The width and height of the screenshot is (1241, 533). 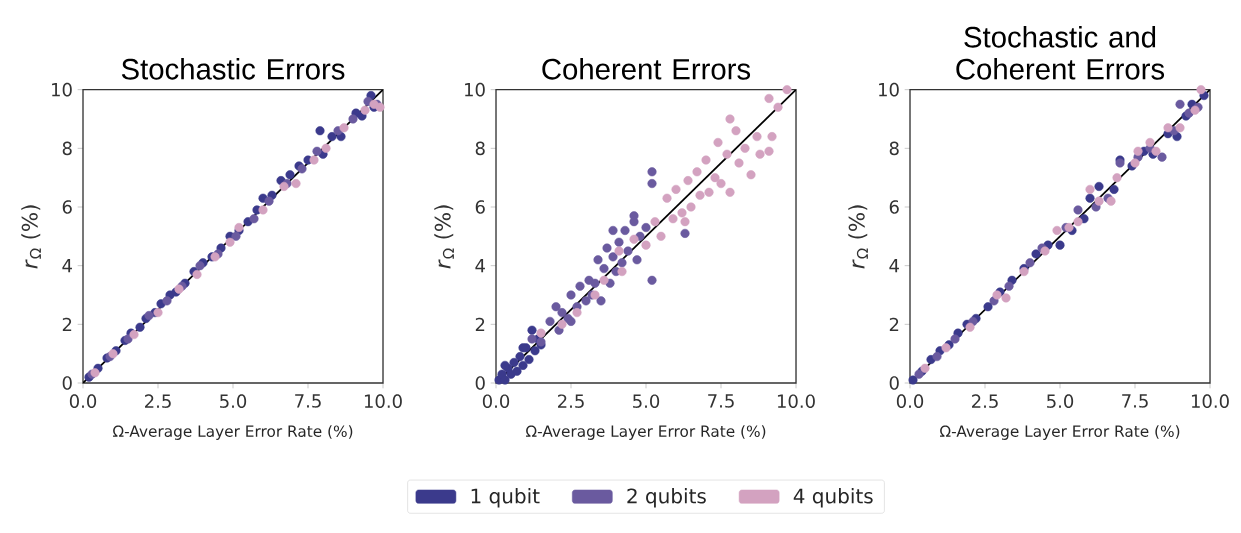 I want to click on legend-label: 1 qubit, so click(x=505, y=498).